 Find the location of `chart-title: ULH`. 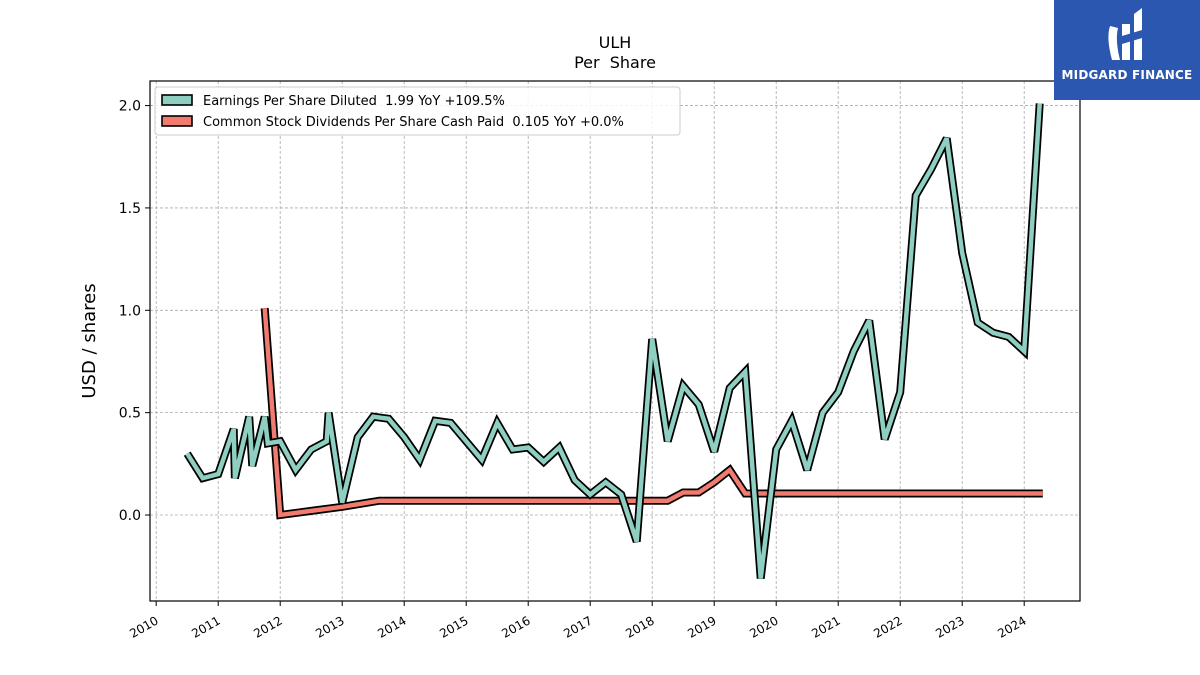

chart-title: ULH is located at coordinates (615, 42).